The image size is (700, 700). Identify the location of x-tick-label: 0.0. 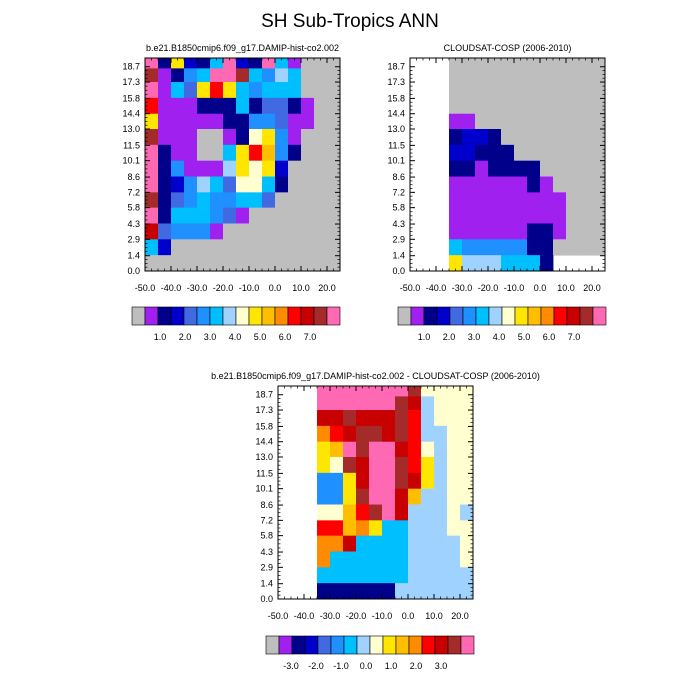
(408, 616).